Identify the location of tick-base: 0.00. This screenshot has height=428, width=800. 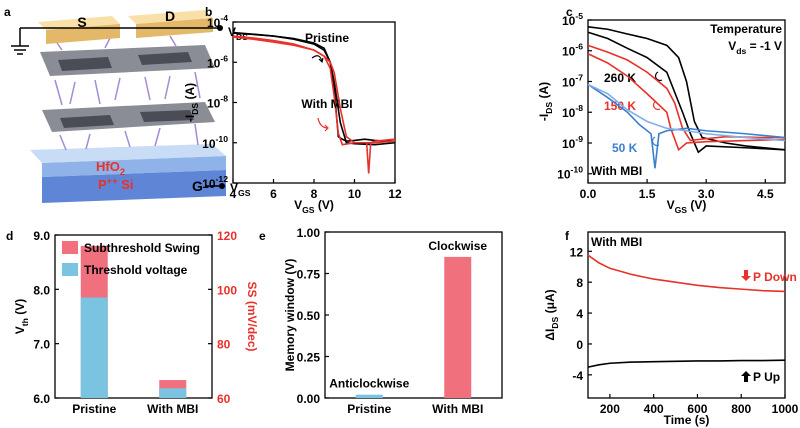
(309, 399).